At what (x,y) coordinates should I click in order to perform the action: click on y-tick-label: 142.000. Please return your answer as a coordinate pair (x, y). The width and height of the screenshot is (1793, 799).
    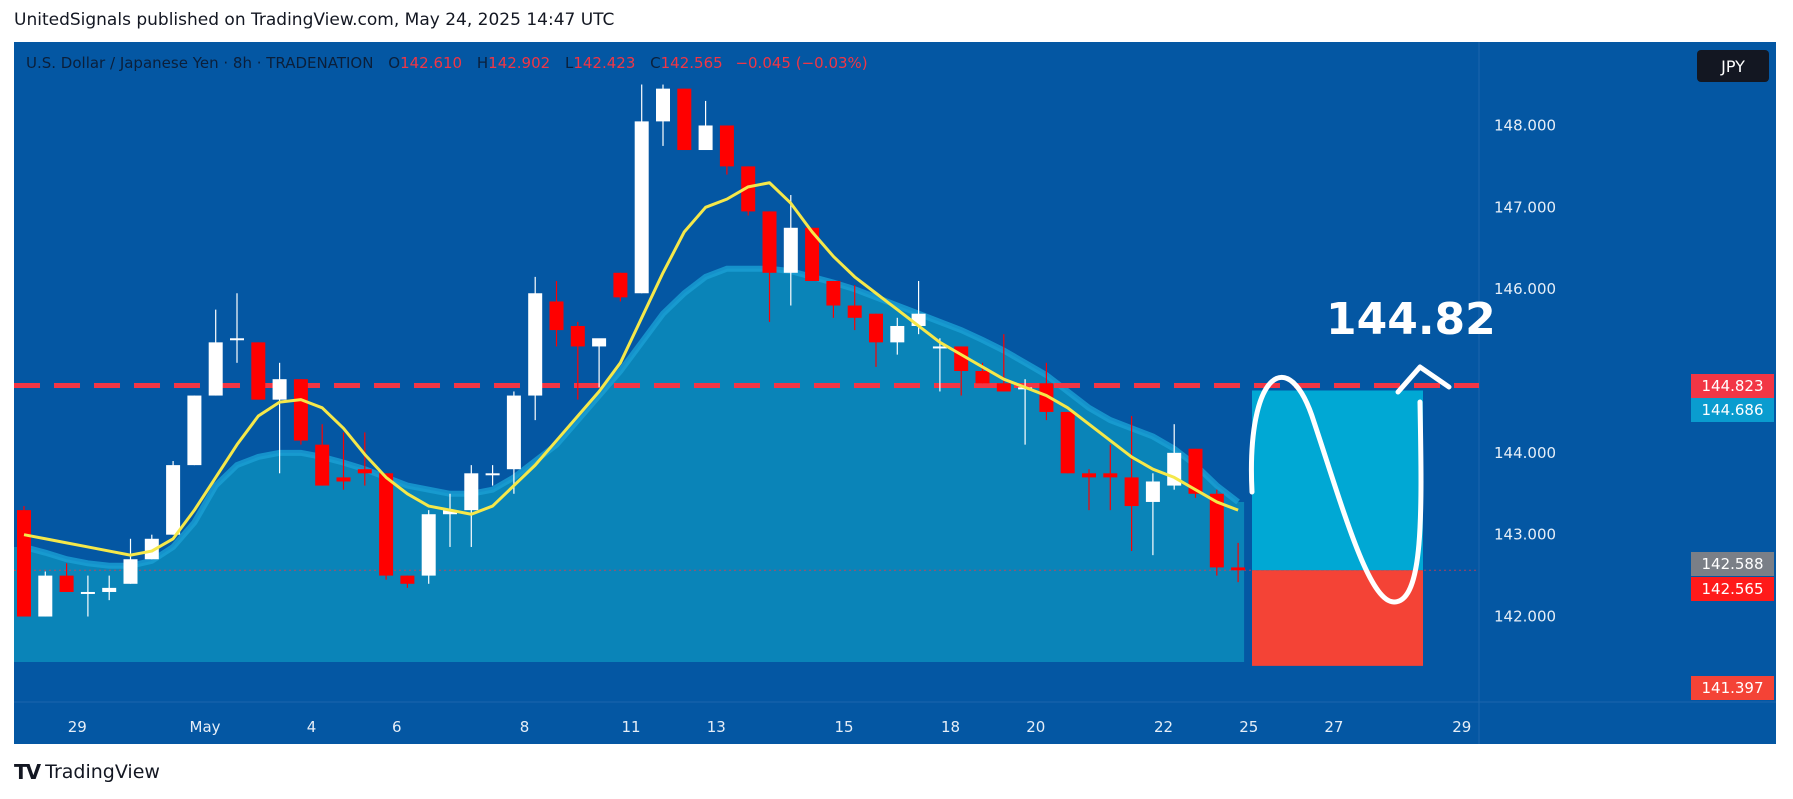
    Looking at the image, I should click on (1525, 617).